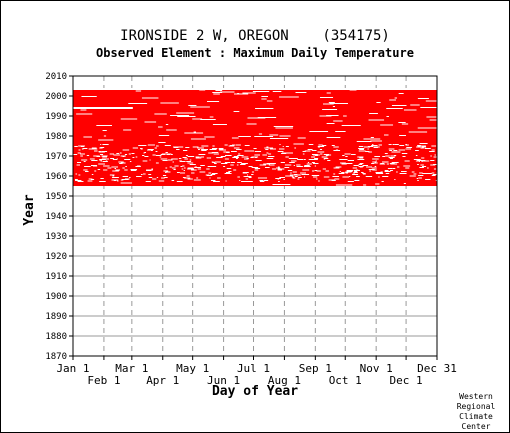 This screenshot has width=510, height=433. I want to click on y-tick-label: 1940, so click(56, 217).